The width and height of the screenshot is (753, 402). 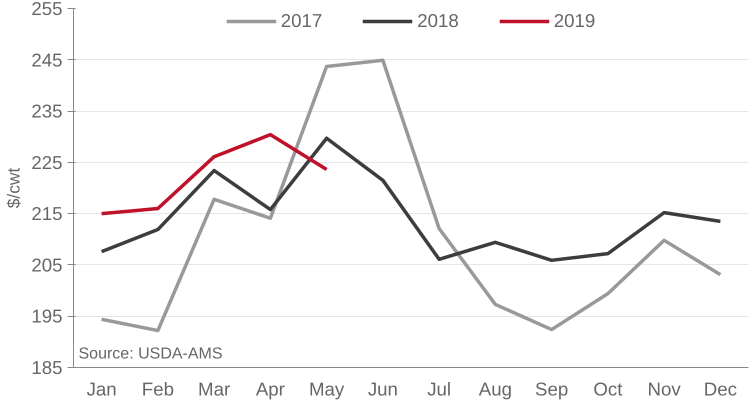 What do you see at coordinates (270, 389) in the screenshot?
I see `x-tick-label: Apr` at bounding box center [270, 389].